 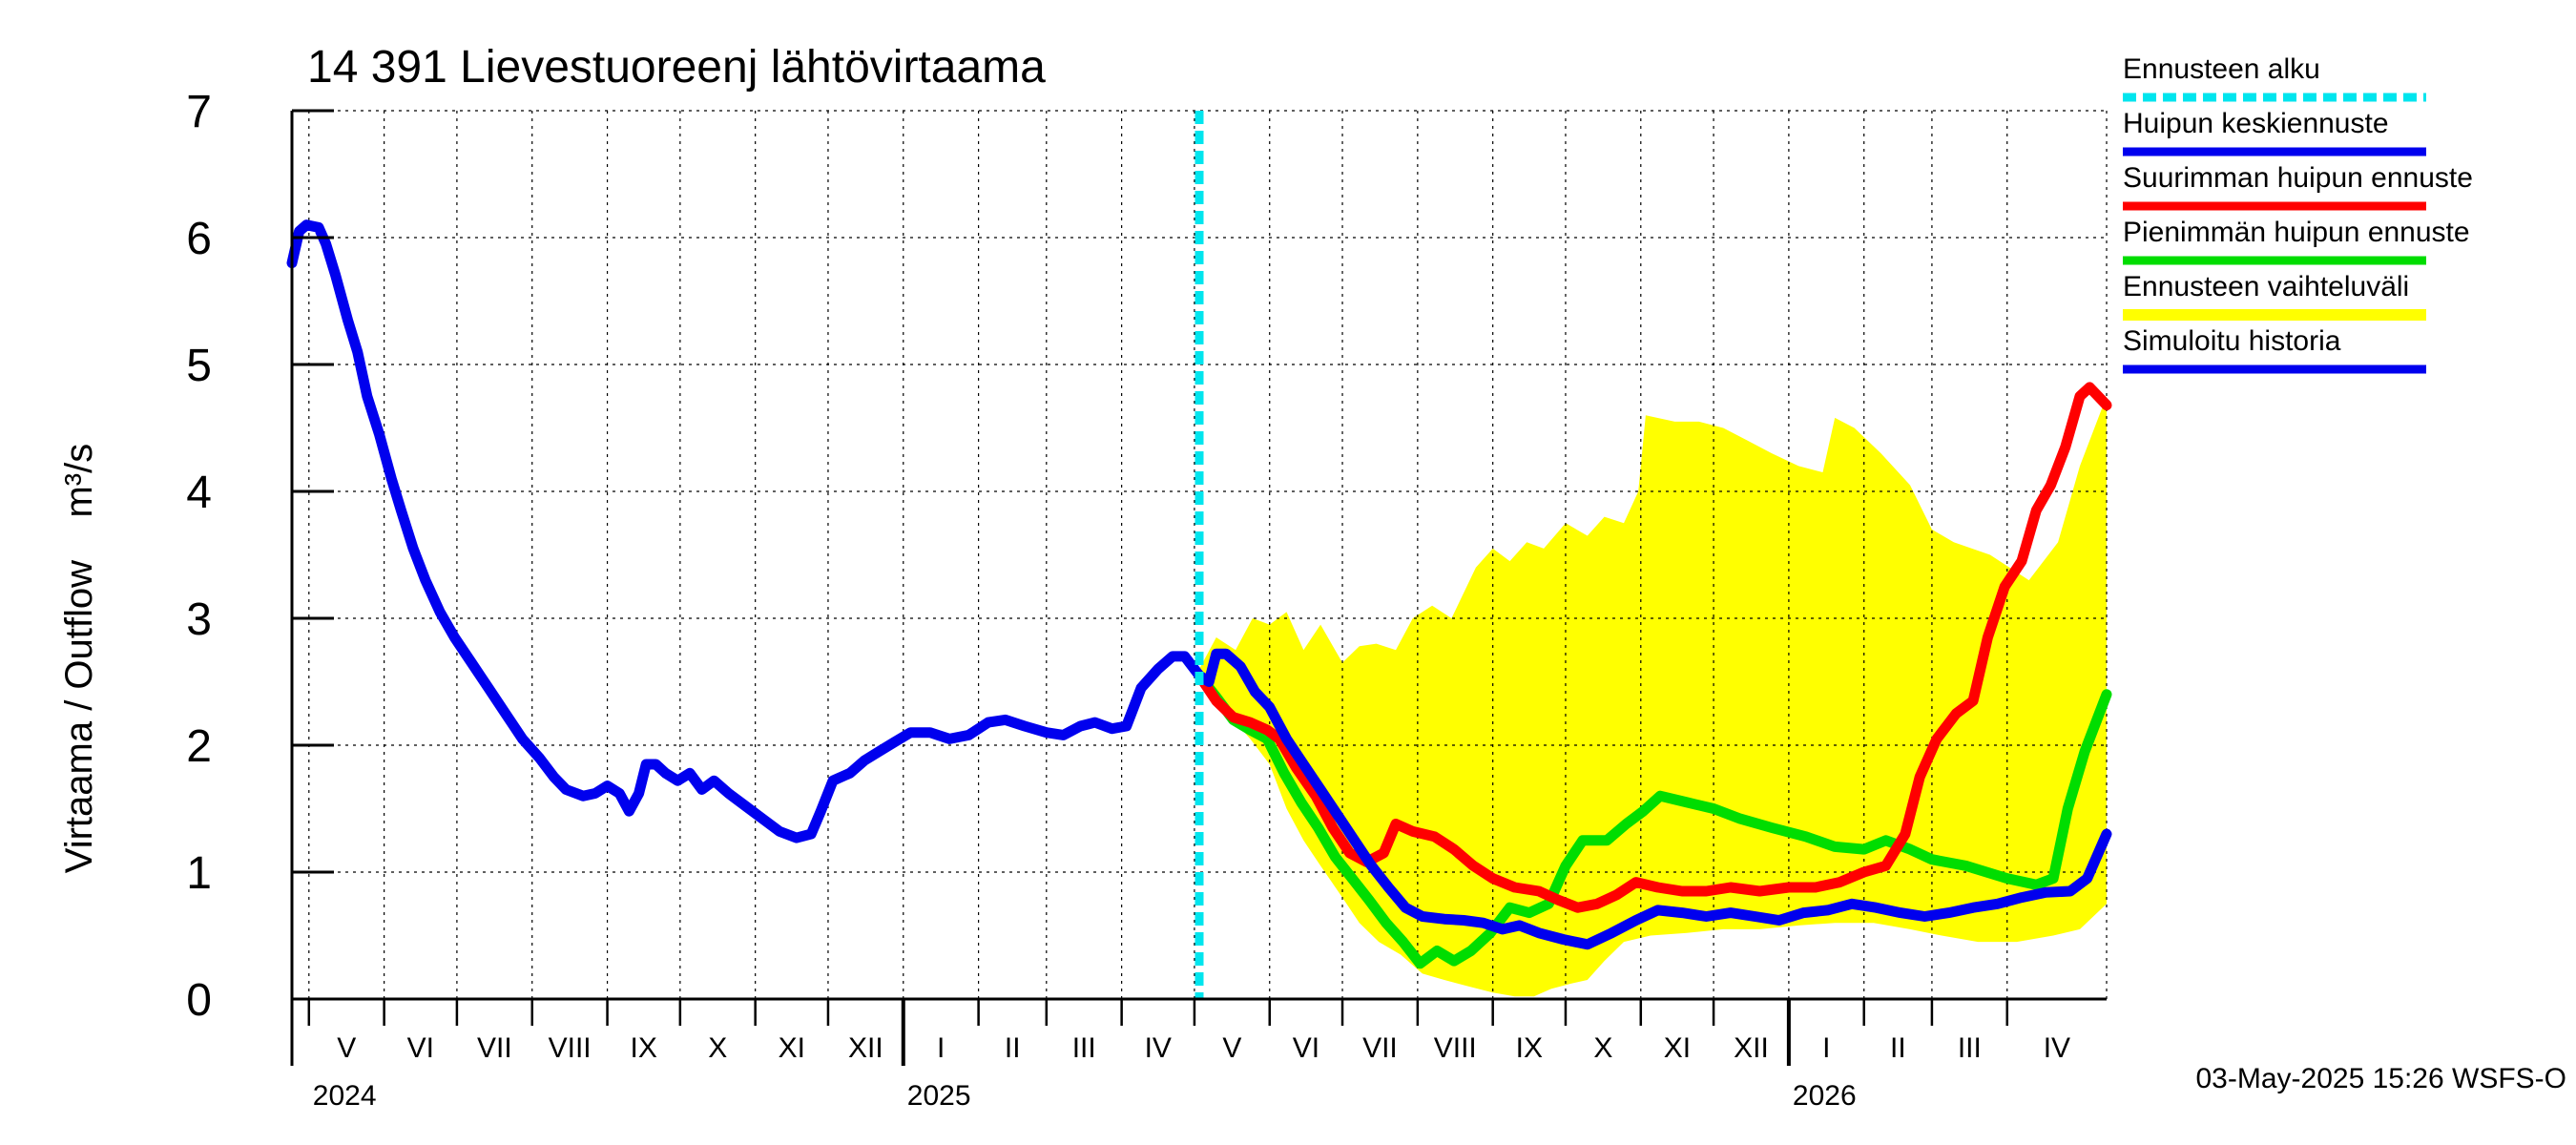 I want to click on y-tick-label: 5, so click(x=199, y=366).